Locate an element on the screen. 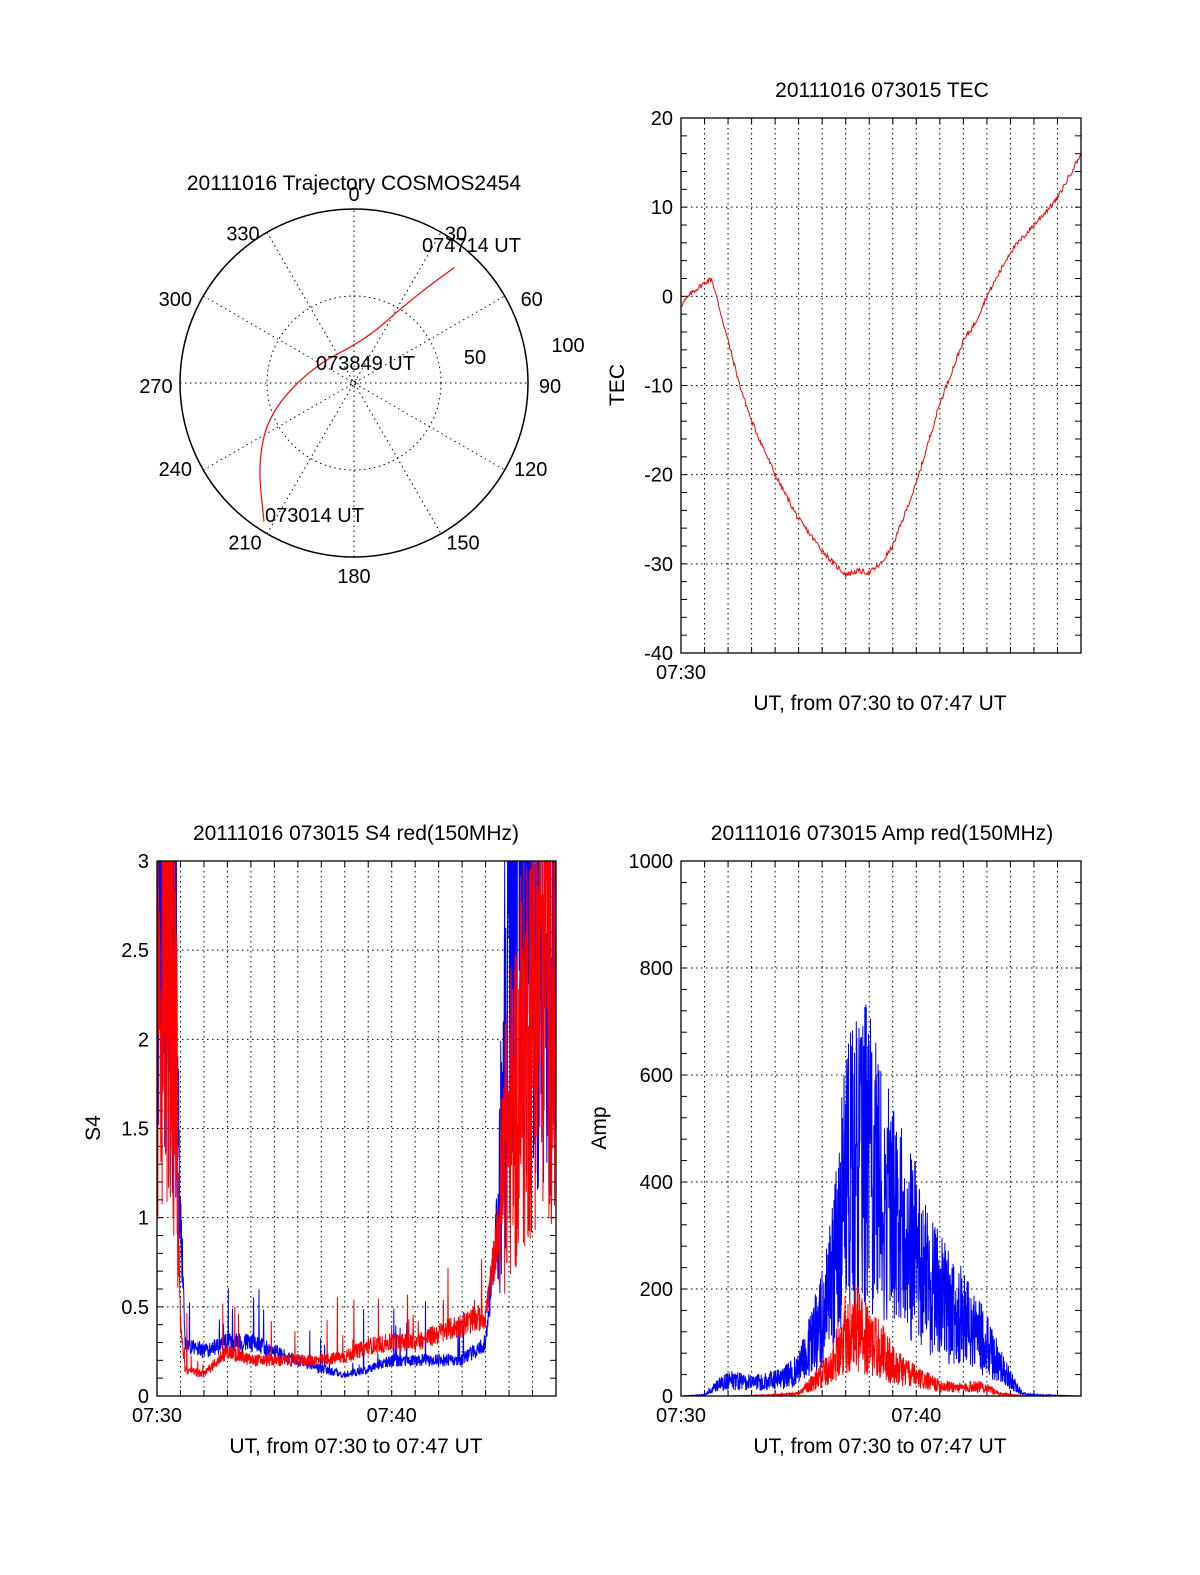 This screenshot has width=1200, height=1575. y-tick-label: -40 is located at coordinates (658, 654).